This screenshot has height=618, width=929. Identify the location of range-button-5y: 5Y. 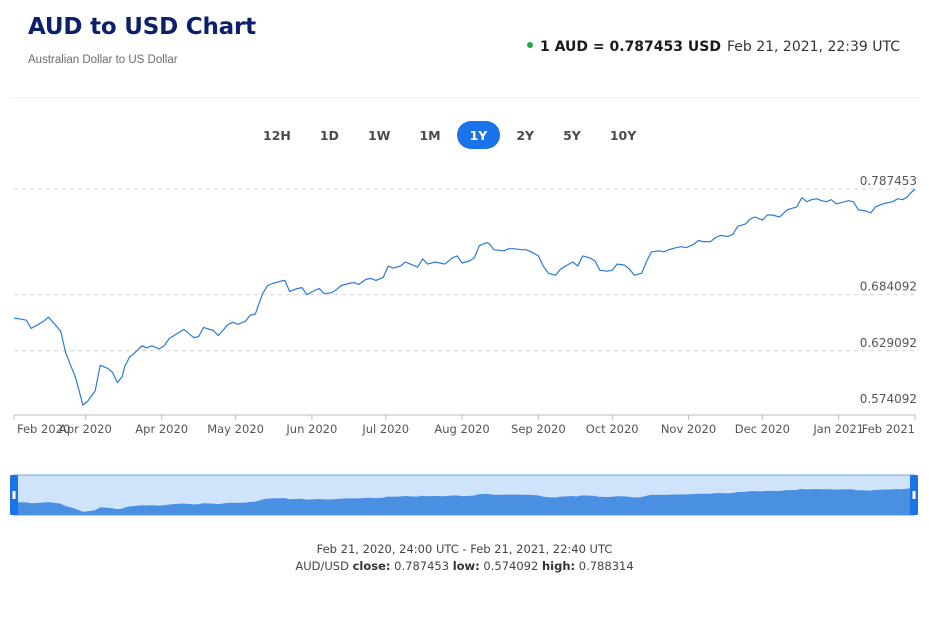
(572, 135).